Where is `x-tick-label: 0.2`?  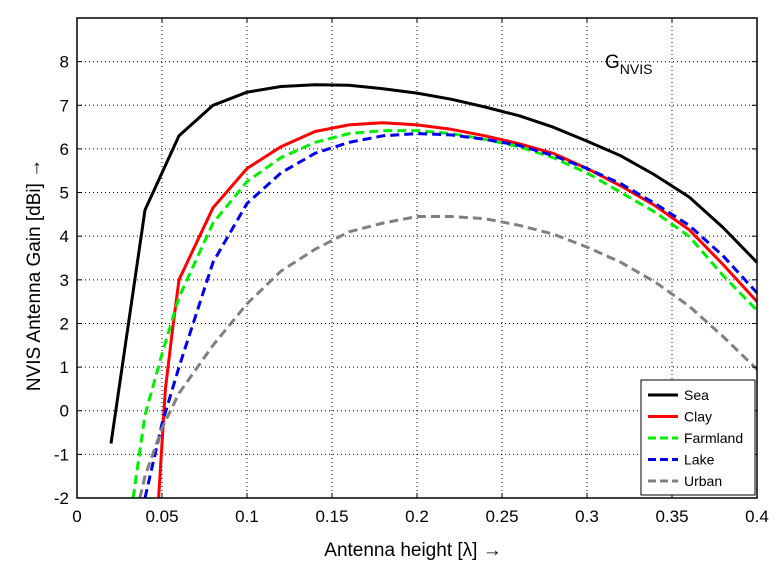 x-tick-label: 0.2 is located at coordinates (417, 516).